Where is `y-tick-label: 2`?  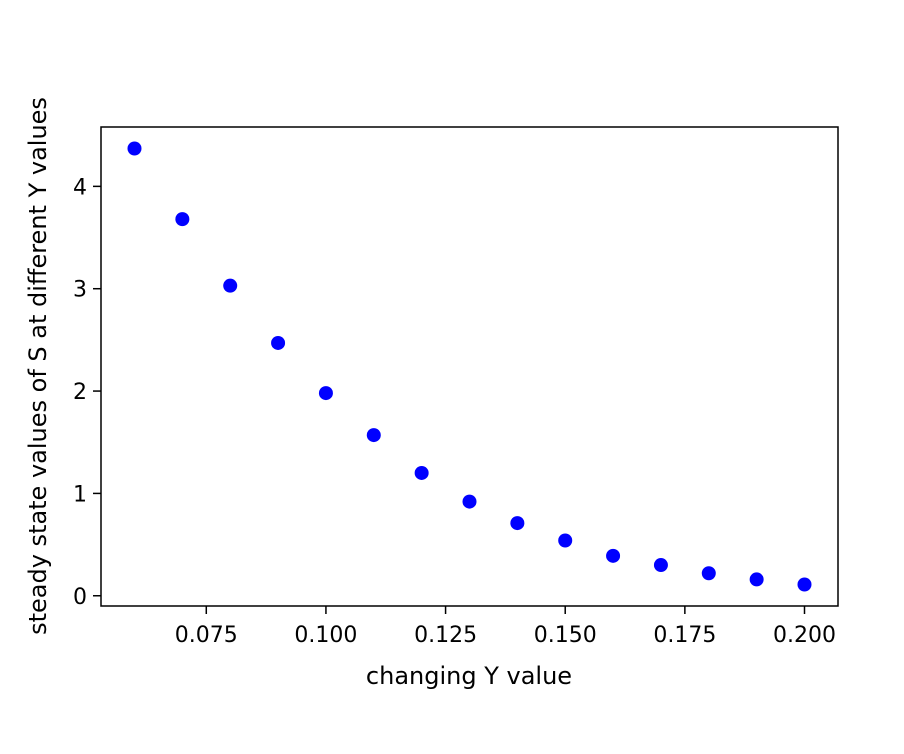 y-tick-label: 2 is located at coordinates (80, 392).